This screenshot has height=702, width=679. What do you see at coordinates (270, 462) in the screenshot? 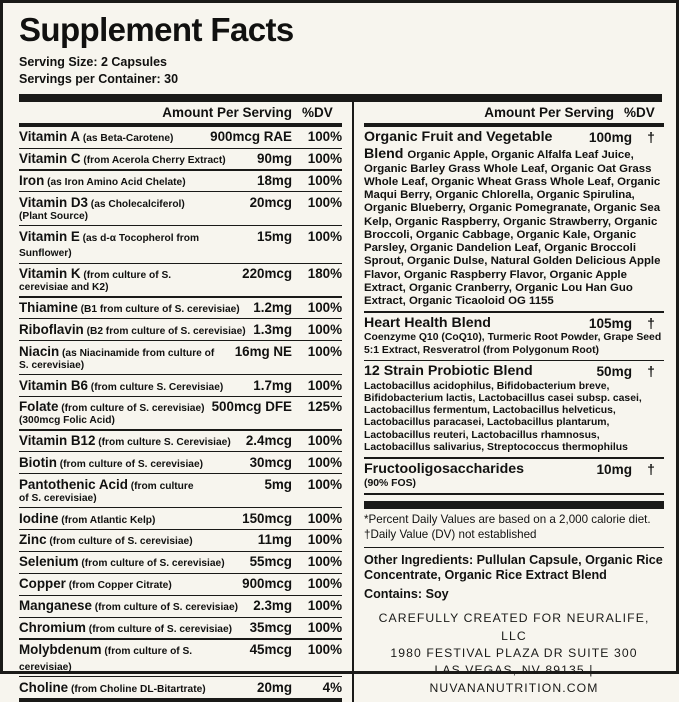
I see `nutrient-amount: 30mcg` at bounding box center [270, 462].